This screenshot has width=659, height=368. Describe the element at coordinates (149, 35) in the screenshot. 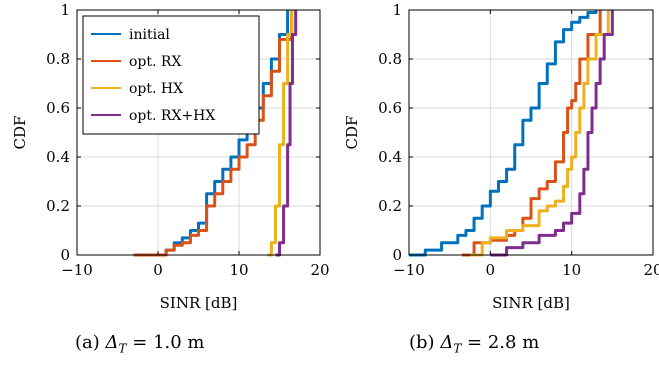

I see `legend-label-0: initial` at that location.